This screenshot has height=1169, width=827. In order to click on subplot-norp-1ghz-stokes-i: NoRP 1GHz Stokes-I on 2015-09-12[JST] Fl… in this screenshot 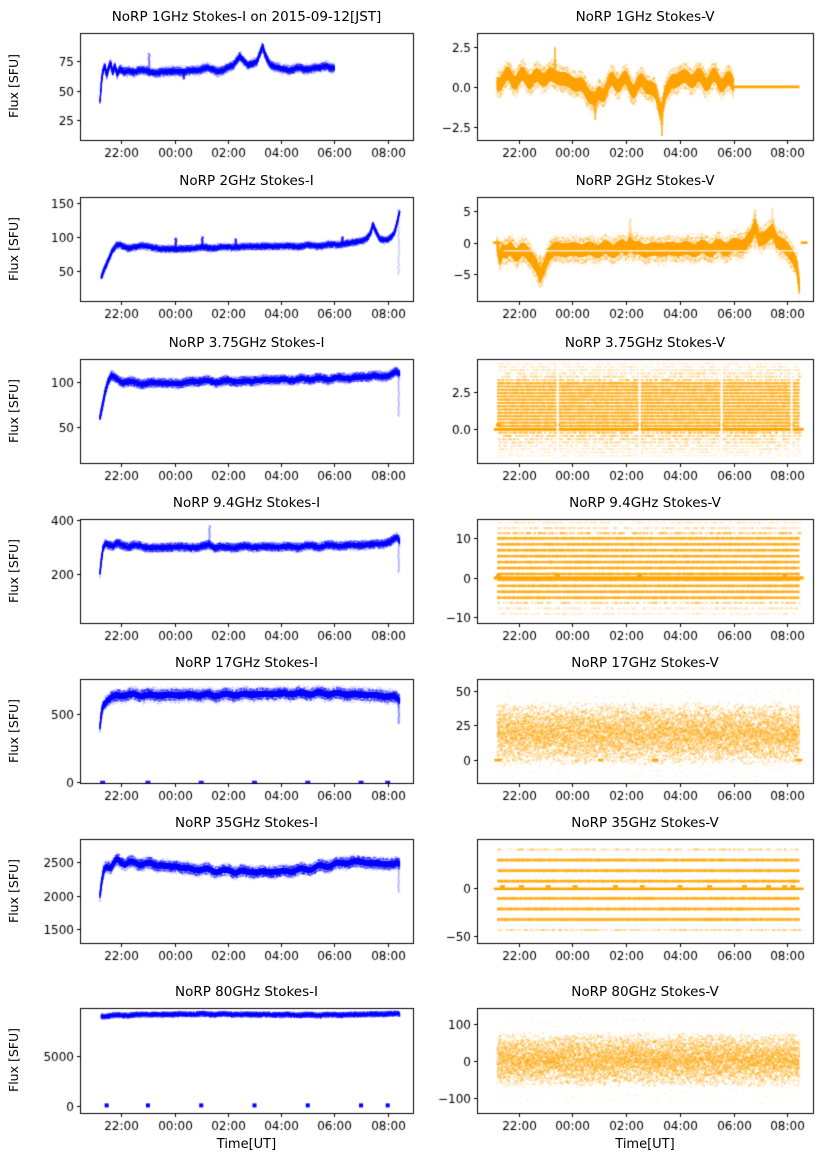, I will do `click(210, 80)`.